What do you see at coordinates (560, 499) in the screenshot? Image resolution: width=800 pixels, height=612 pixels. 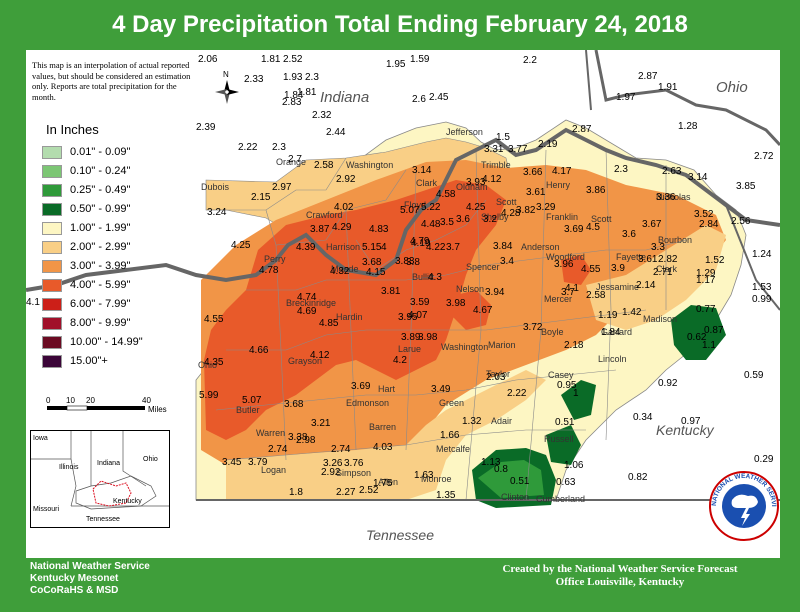 I see `county-label: Cumberland` at bounding box center [560, 499].